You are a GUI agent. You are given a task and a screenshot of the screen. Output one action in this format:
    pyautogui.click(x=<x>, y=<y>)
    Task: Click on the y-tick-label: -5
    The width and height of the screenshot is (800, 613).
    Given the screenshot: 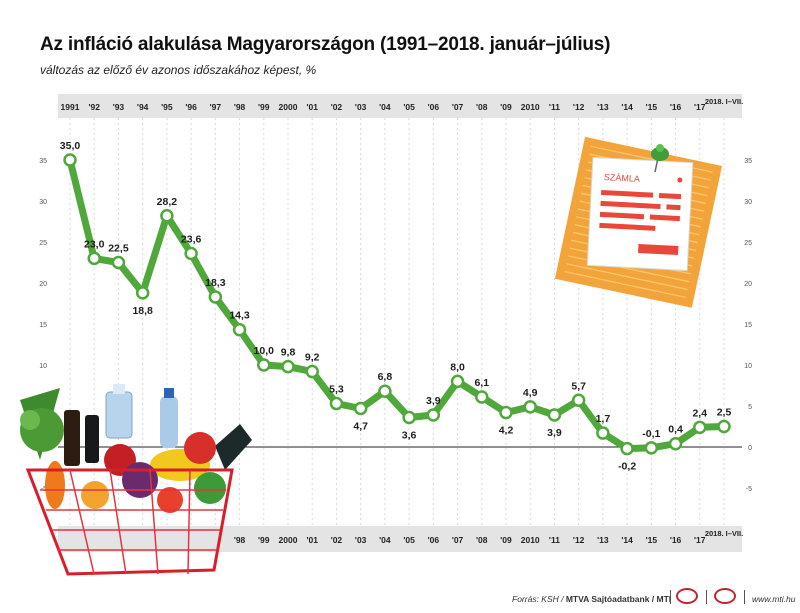 What is the action you would take?
    pyautogui.click(x=749, y=489)
    